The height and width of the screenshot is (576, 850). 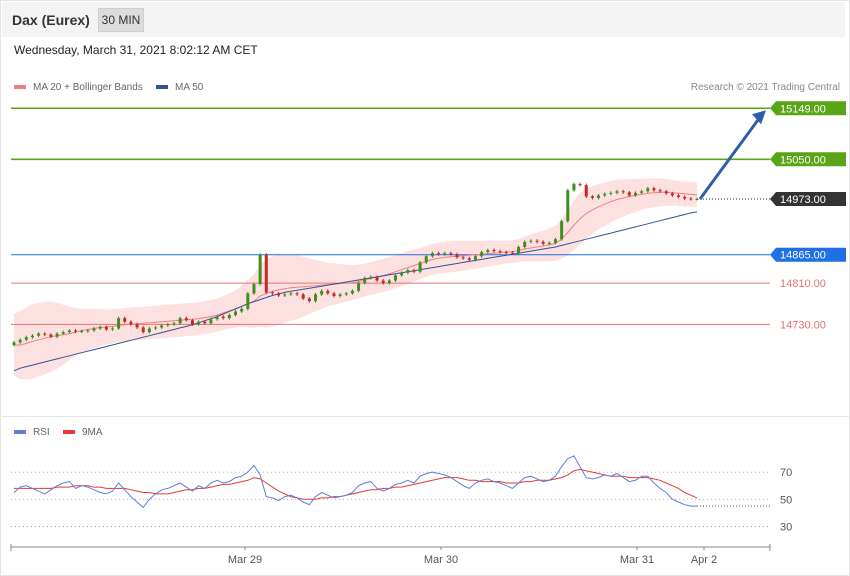 I want to click on rsi-tick-label: 50, so click(x=786, y=500).